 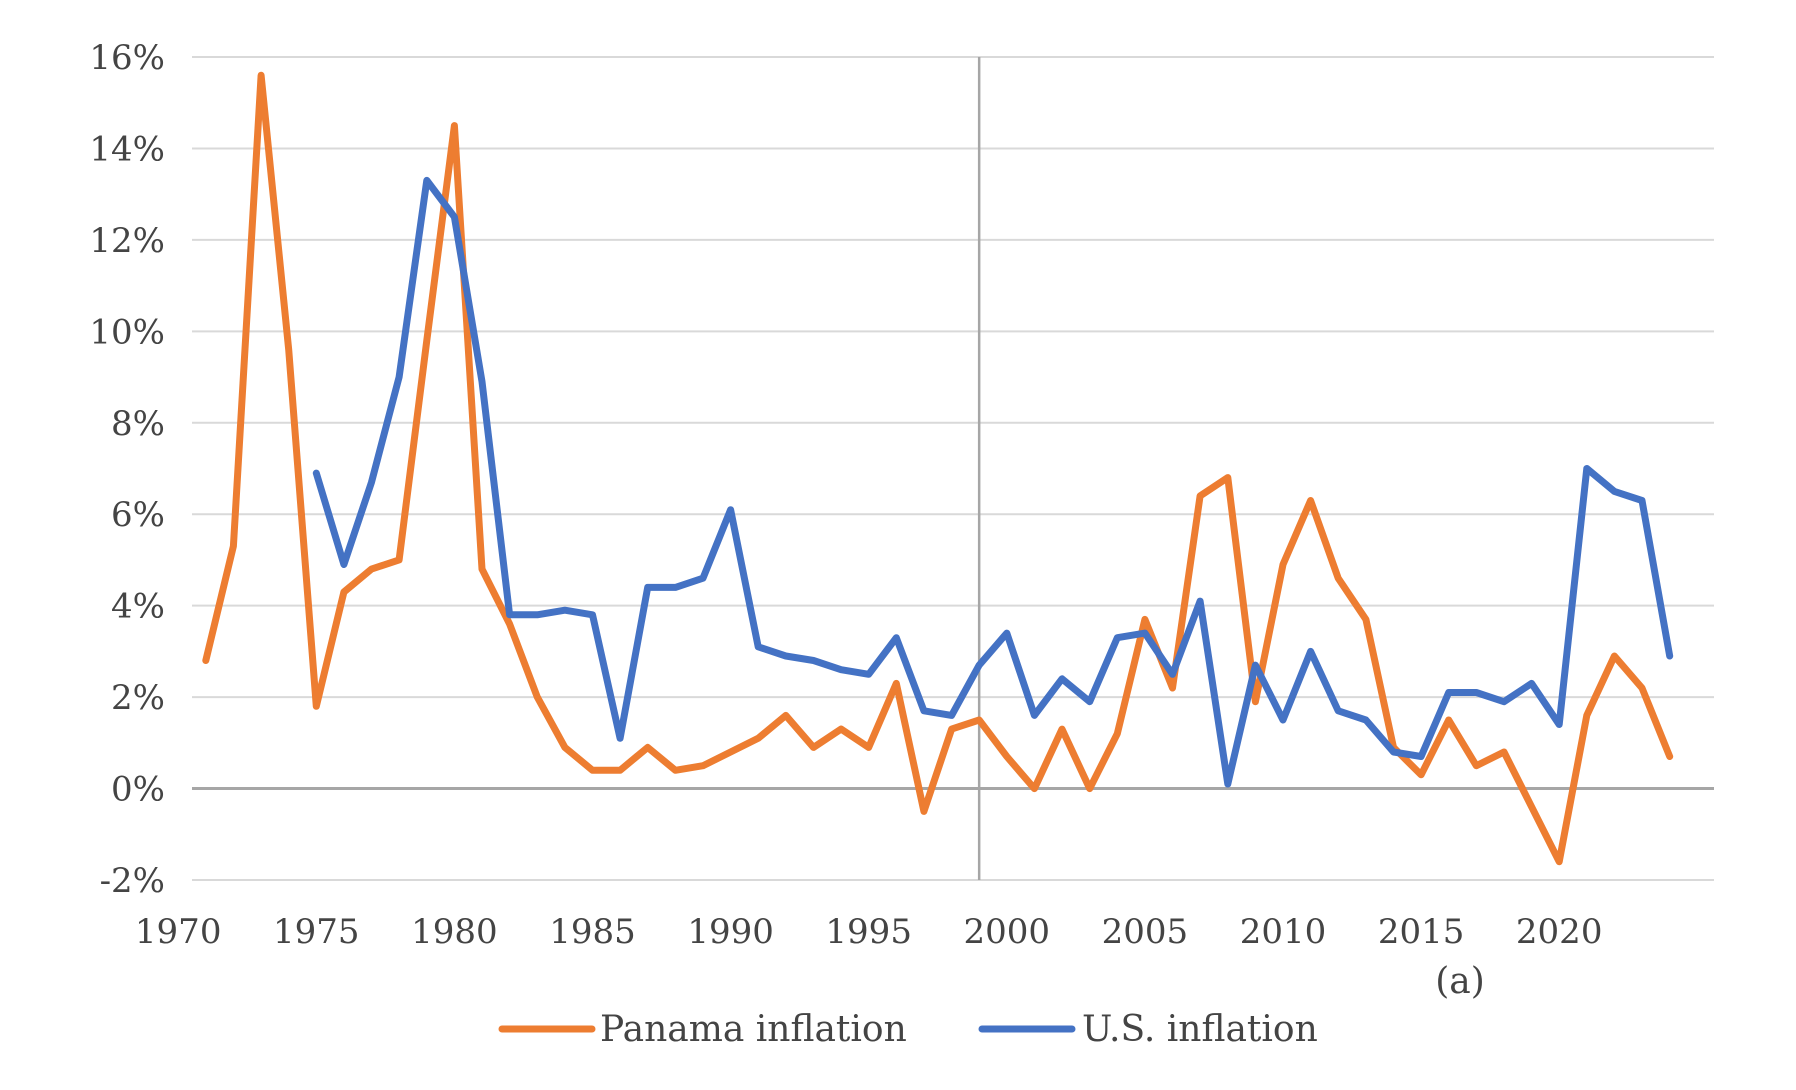 What do you see at coordinates (138, 515) in the screenshot?
I see `y-tick-label: 6%` at bounding box center [138, 515].